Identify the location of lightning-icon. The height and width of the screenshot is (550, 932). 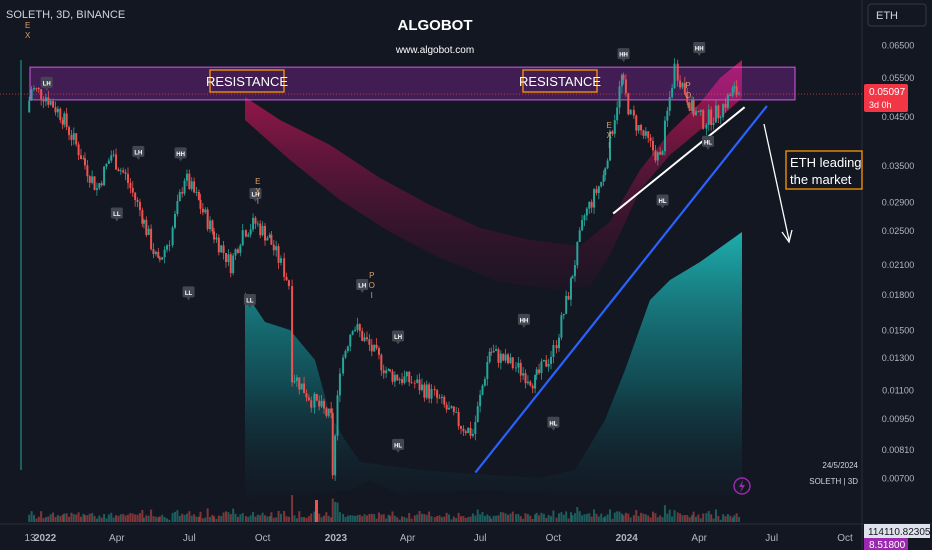
(742, 486).